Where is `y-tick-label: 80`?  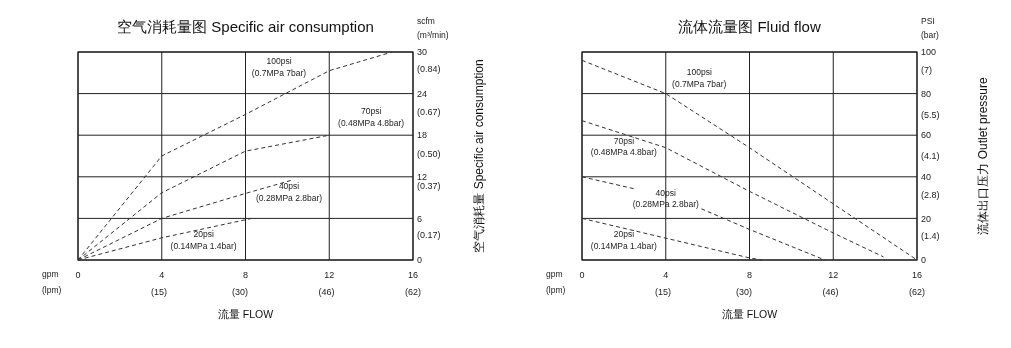 y-tick-label: 80 is located at coordinates (926, 93).